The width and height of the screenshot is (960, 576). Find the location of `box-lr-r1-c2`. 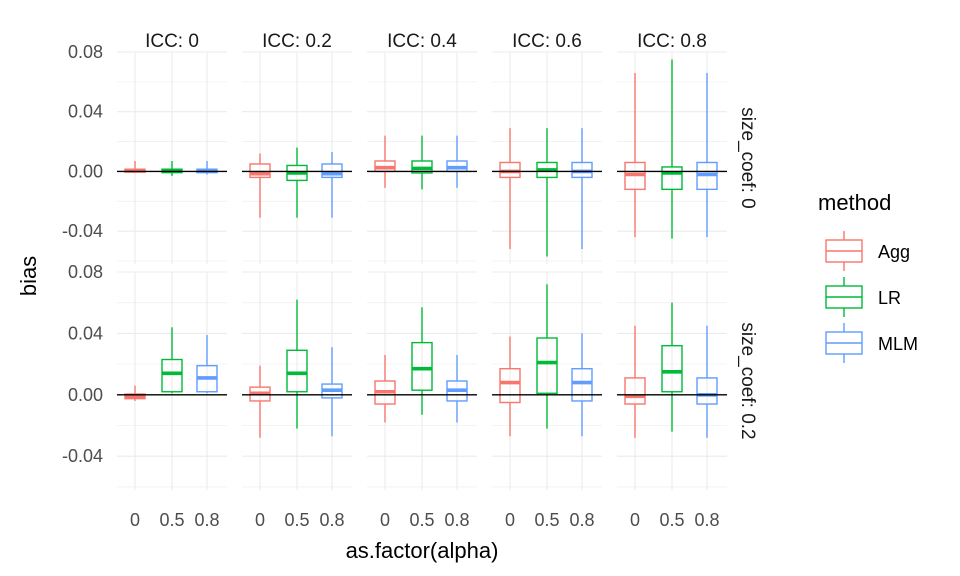

box-lr-r1-c2 is located at coordinates (422, 361).